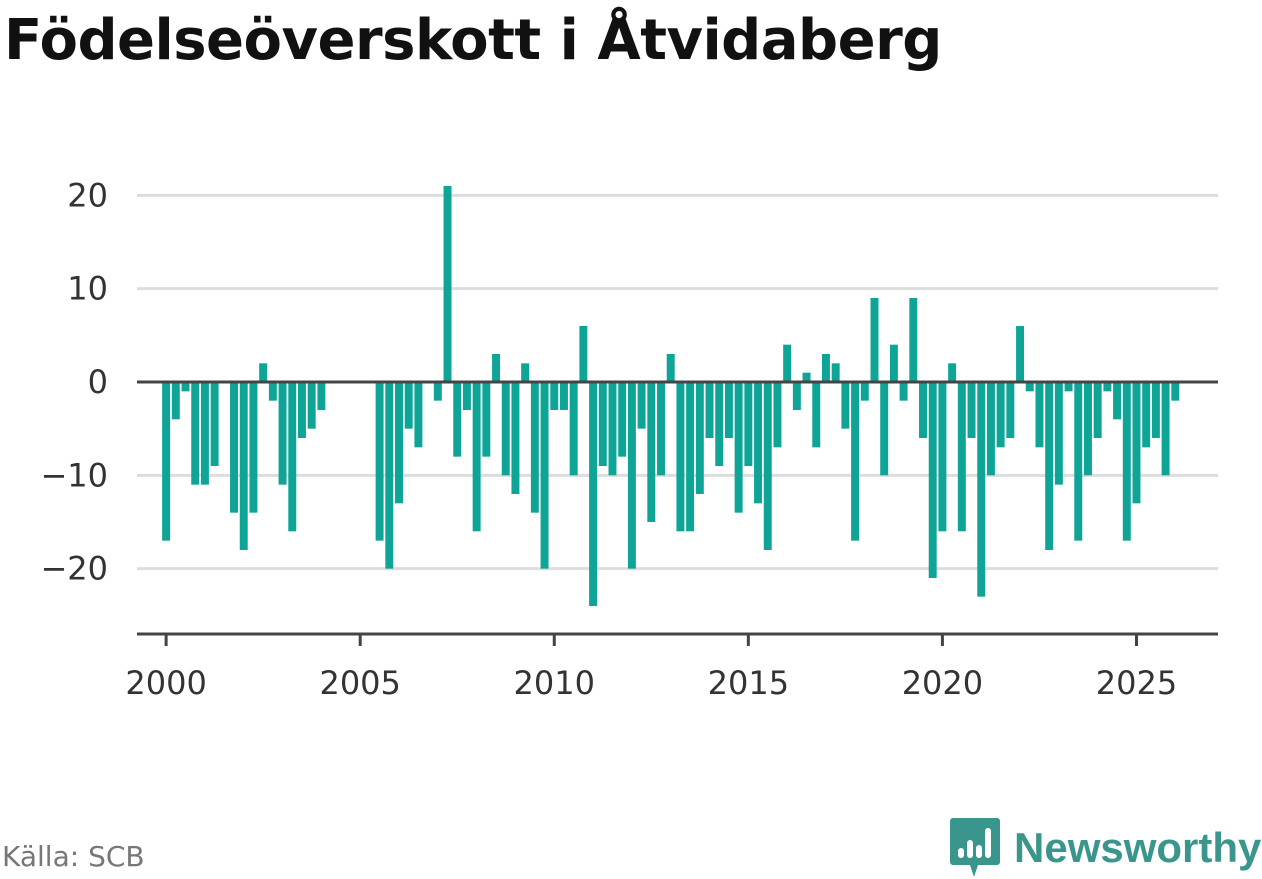  I want to click on brand-name: Newsworthy, so click(1138, 847).